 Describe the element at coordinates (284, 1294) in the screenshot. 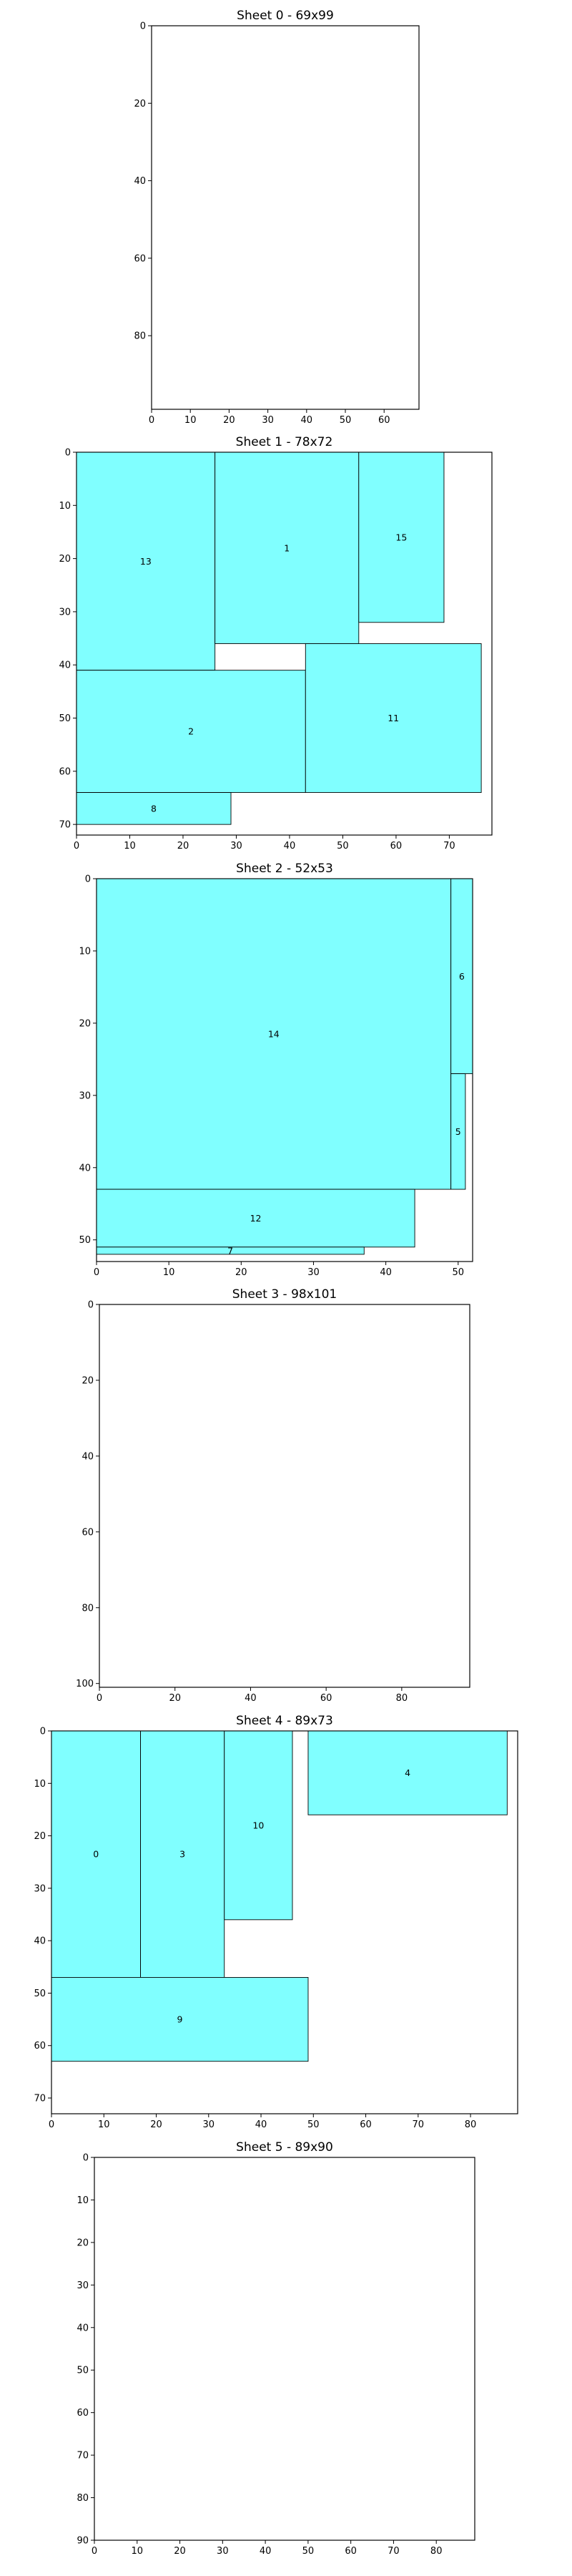

I see `sheet-title: Sheet 3 - 98x101` at that location.